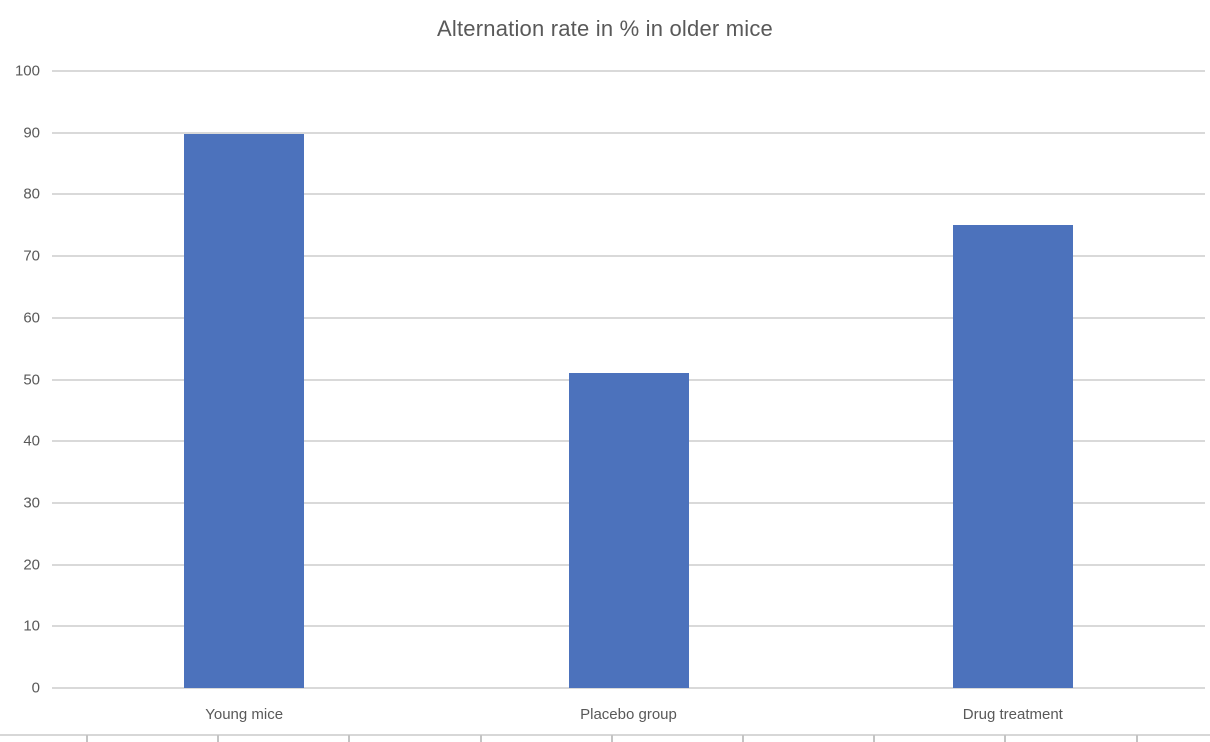 This screenshot has height=742, width=1210. I want to click on y-tick-label: 0, so click(35, 688).